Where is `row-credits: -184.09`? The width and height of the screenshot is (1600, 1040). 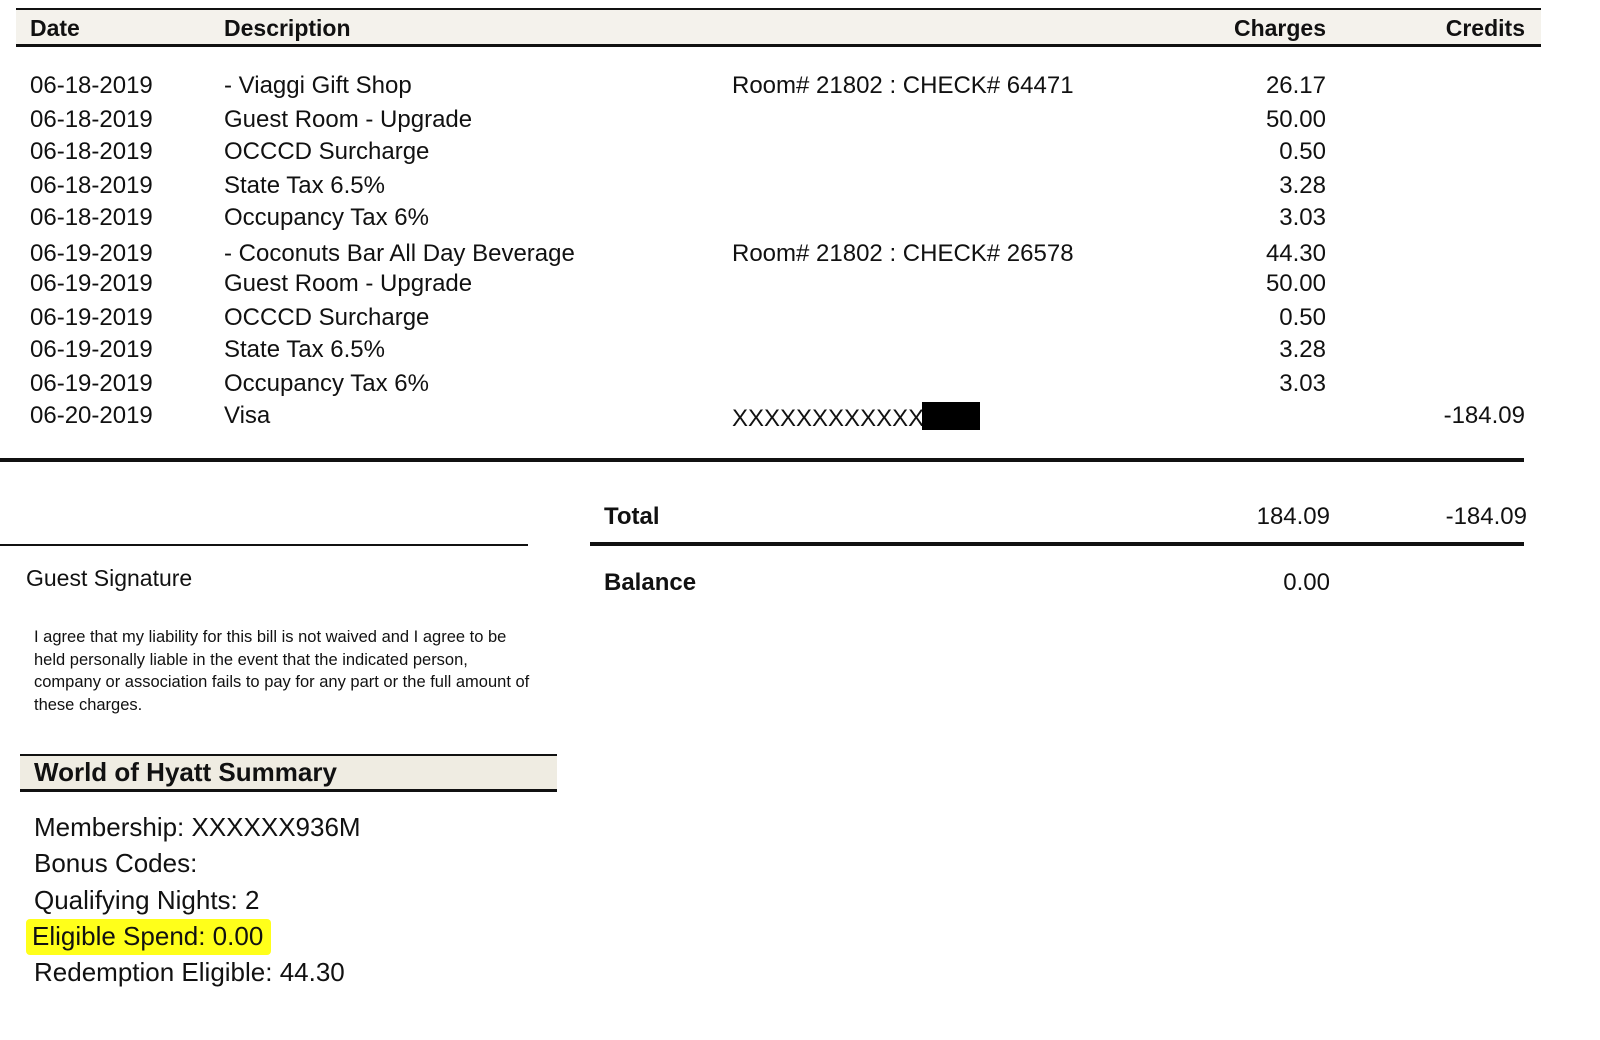
row-credits: -184.09 is located at coordinates (1484, 415).